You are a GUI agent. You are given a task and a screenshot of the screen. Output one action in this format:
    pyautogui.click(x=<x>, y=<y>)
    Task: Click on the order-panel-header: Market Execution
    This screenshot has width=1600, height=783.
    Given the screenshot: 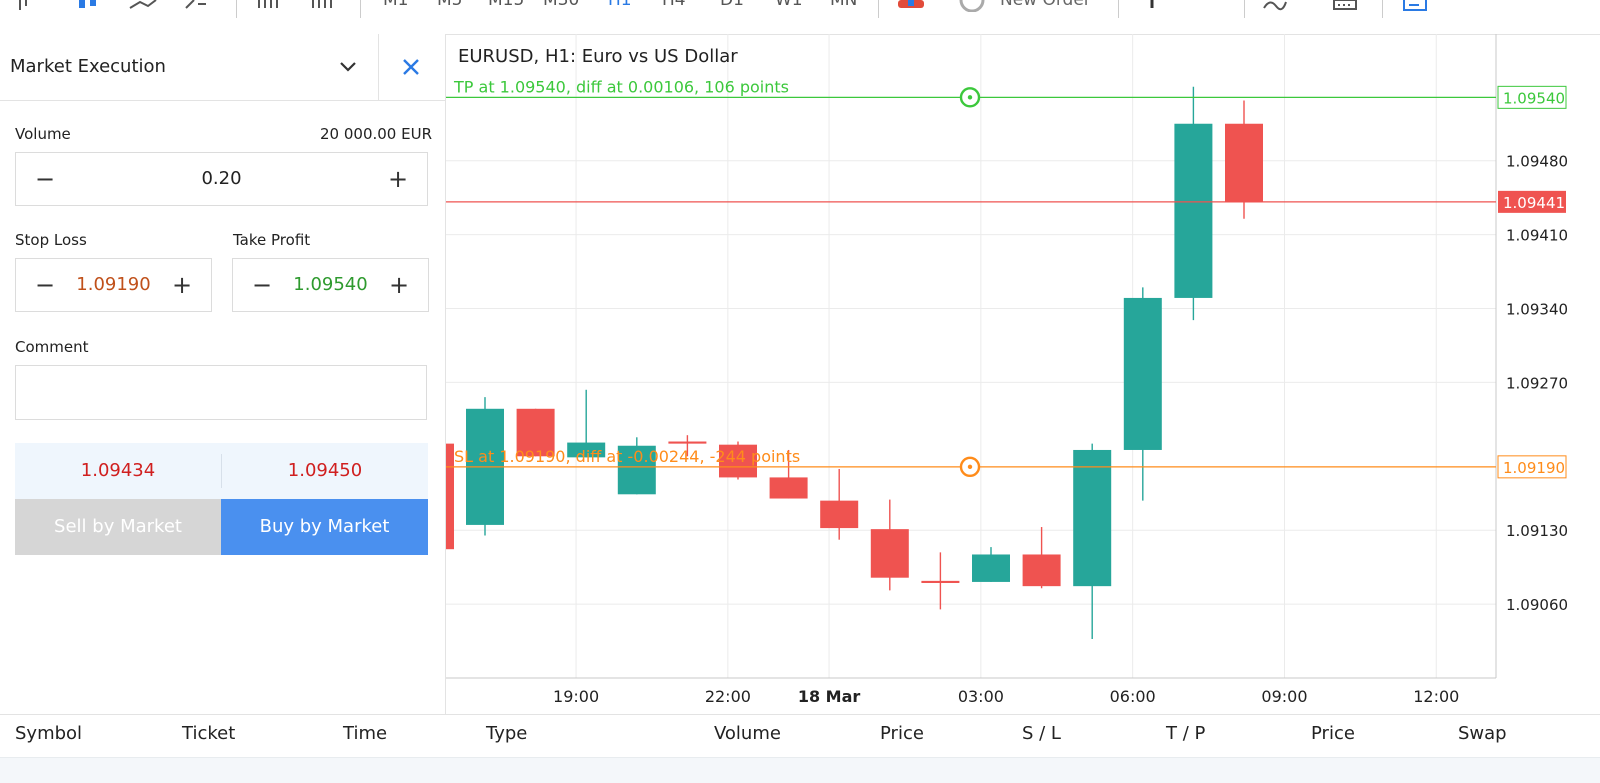 What is the action you would take?
    pyautogui.click(x=222, y=67)
    